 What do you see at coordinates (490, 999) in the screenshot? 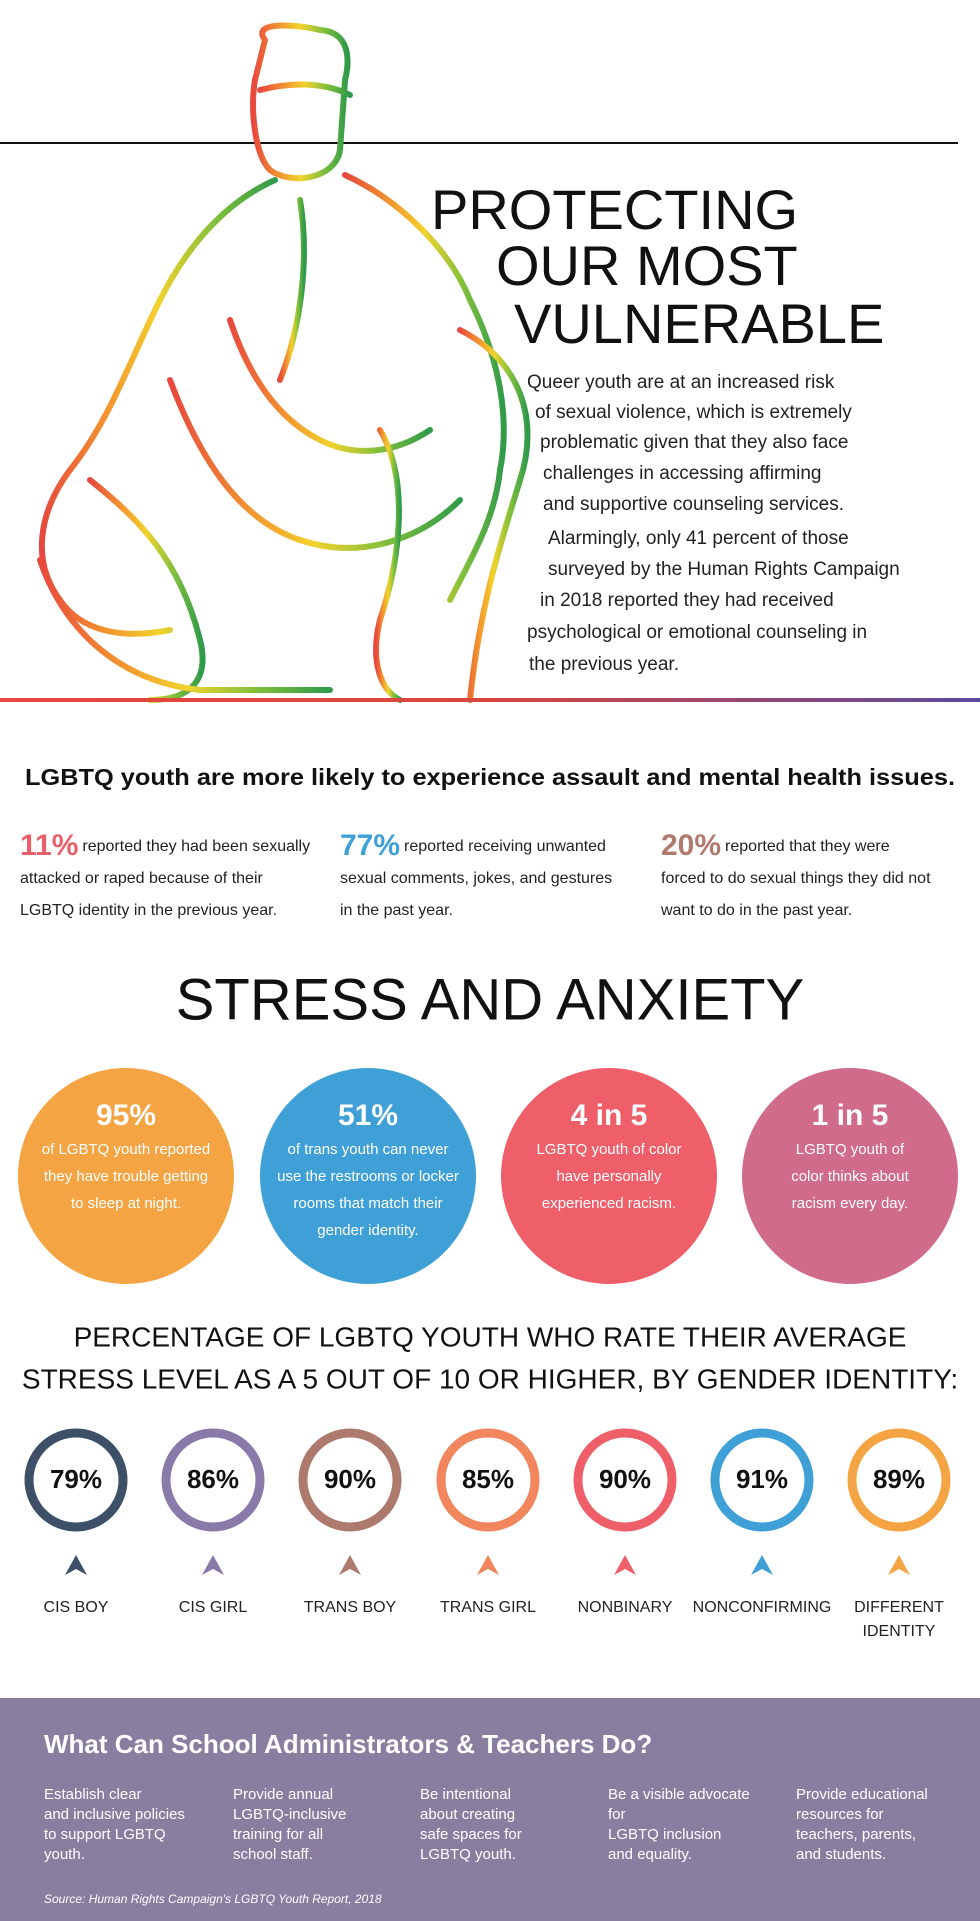
I see `section-heading: STRESS AND ANXIETY` at bounding box center [490, 999].